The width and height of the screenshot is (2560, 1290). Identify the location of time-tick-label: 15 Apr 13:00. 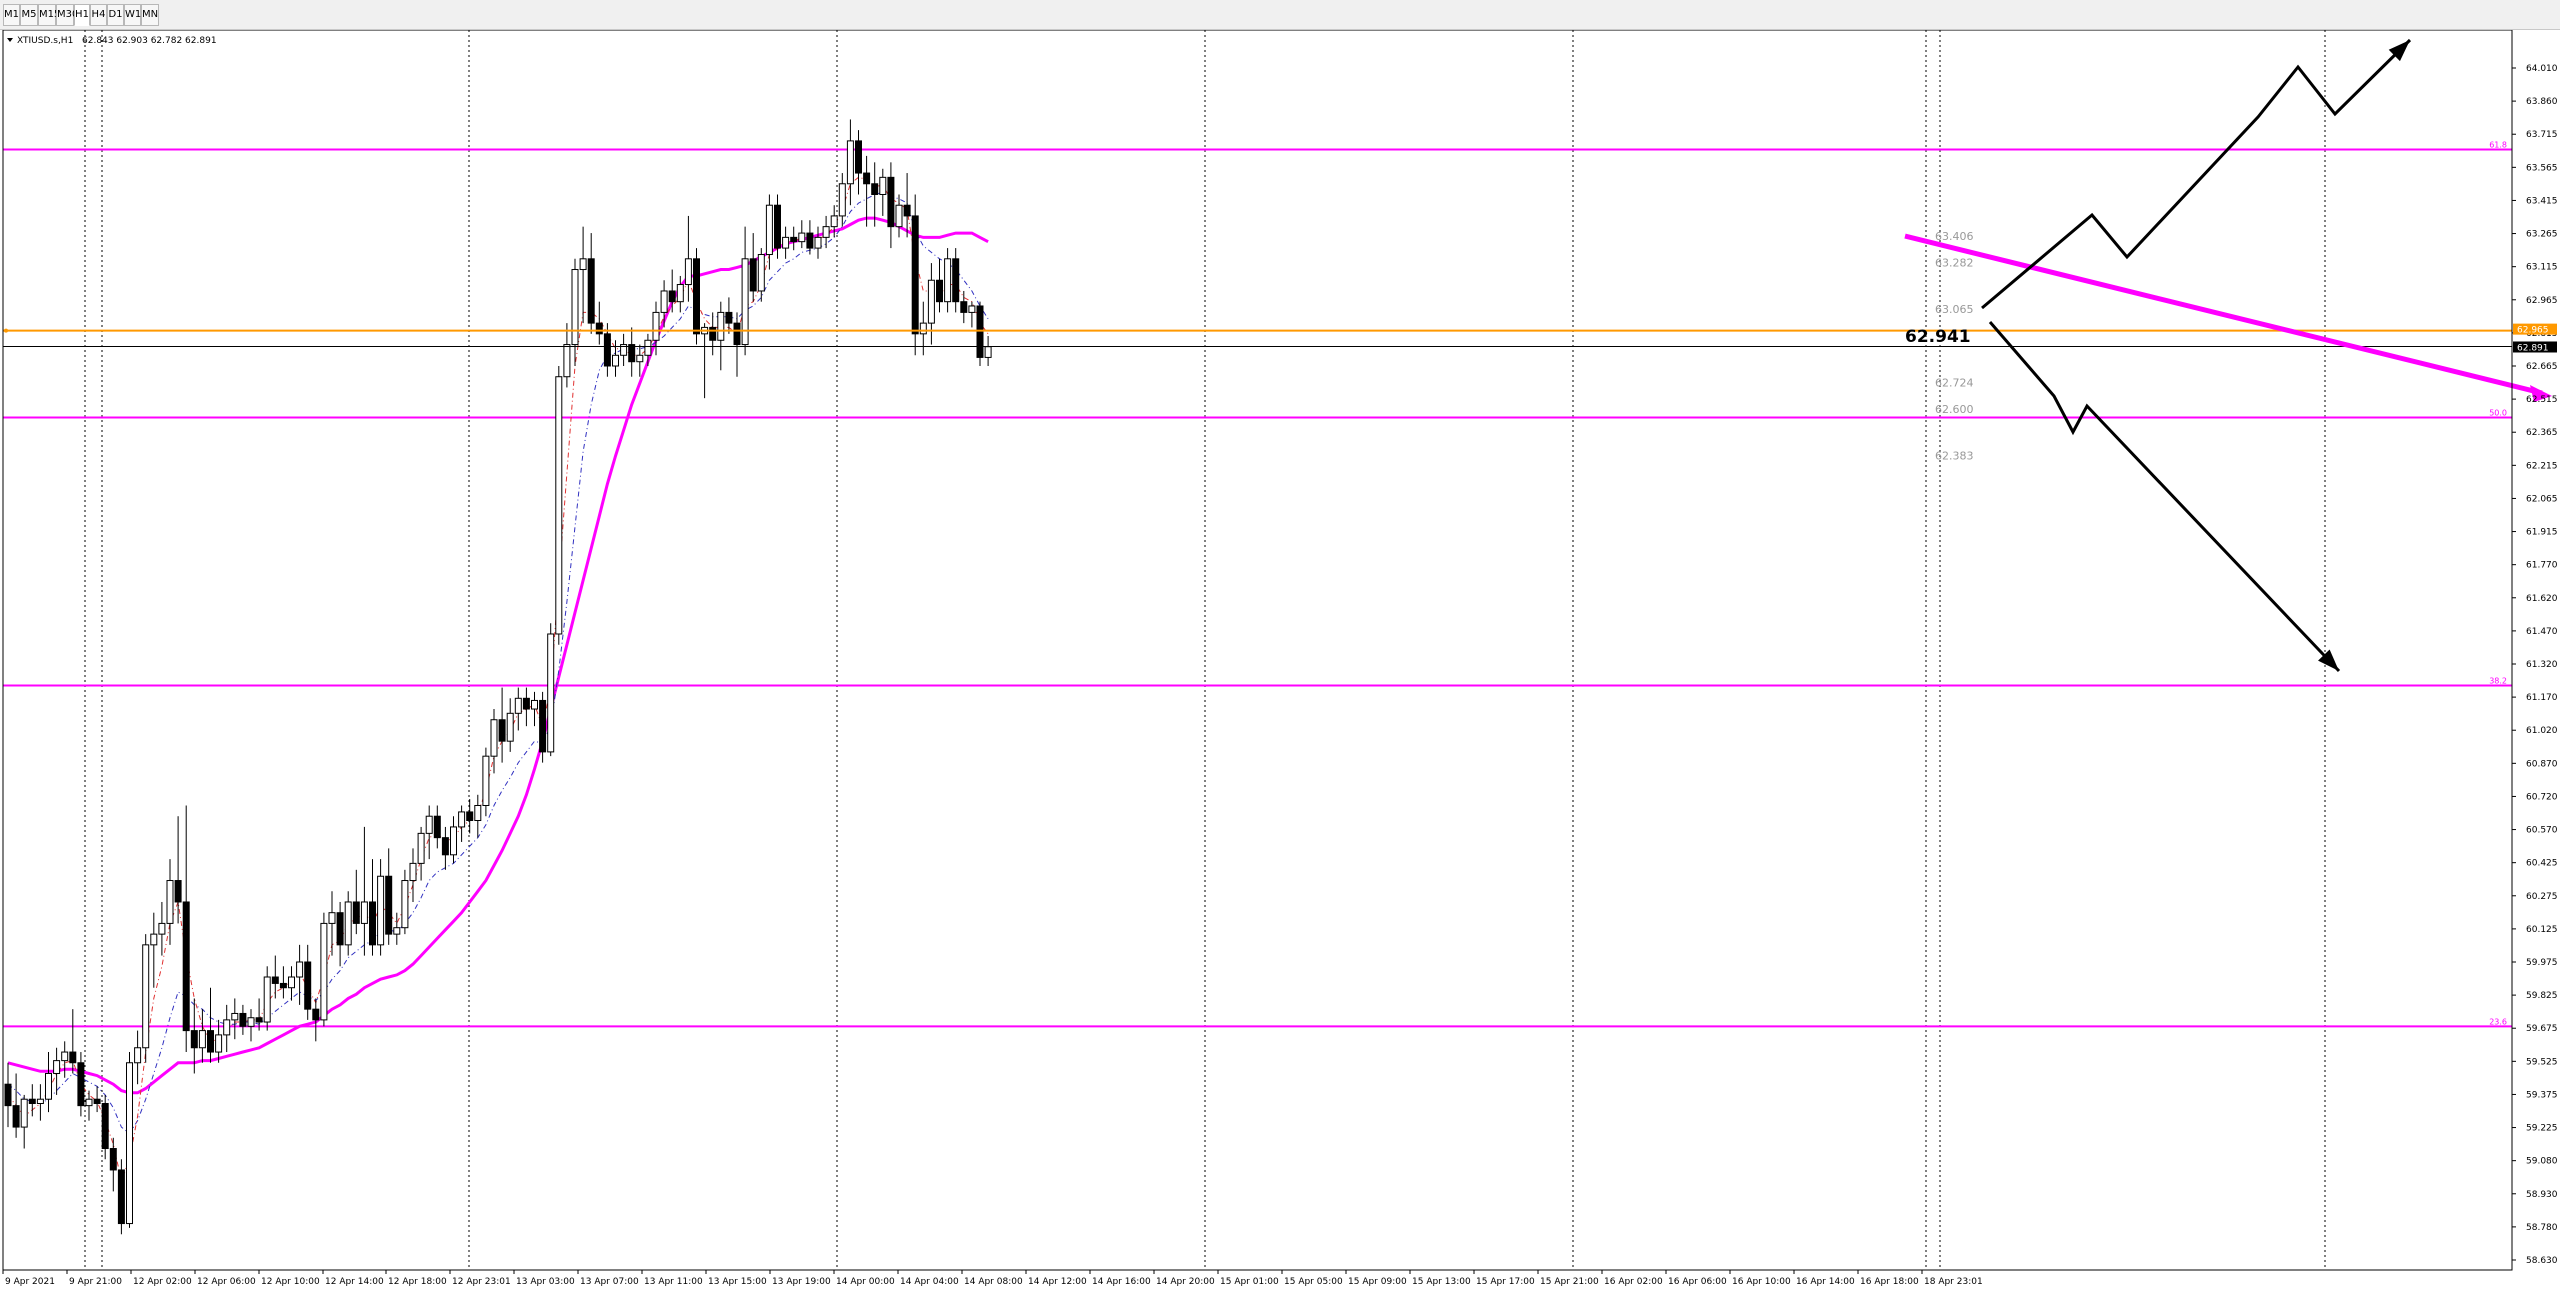
(1441, 1282).